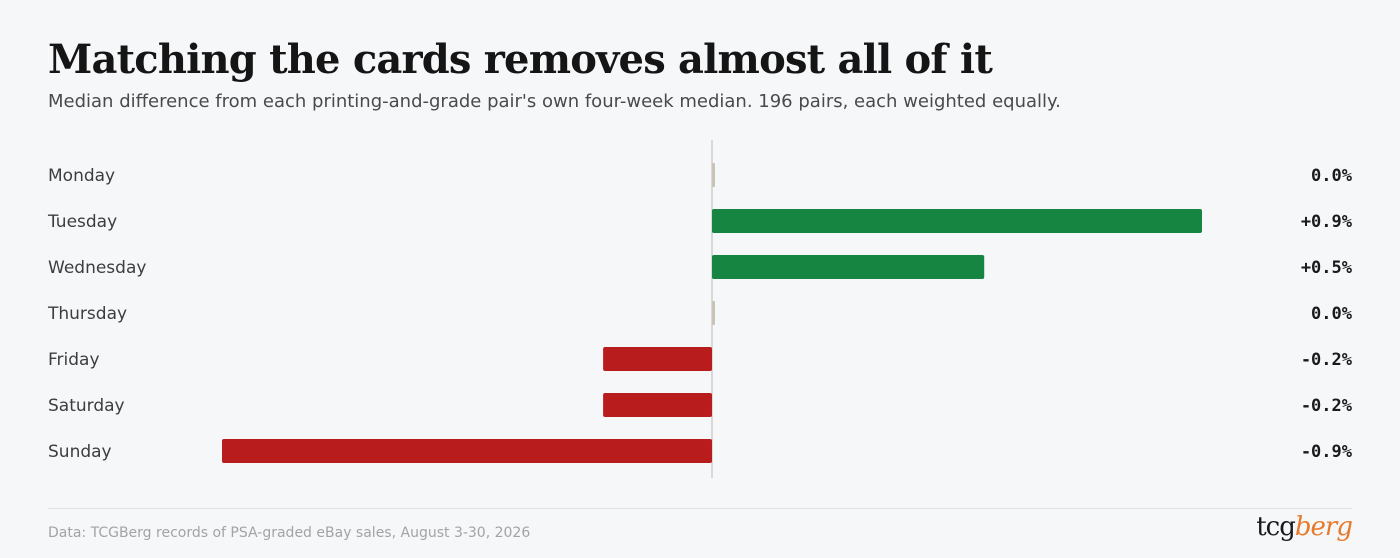 This screenshot has width=1400, height=558. I want to click on bar-tuesday, so click(957, 221).